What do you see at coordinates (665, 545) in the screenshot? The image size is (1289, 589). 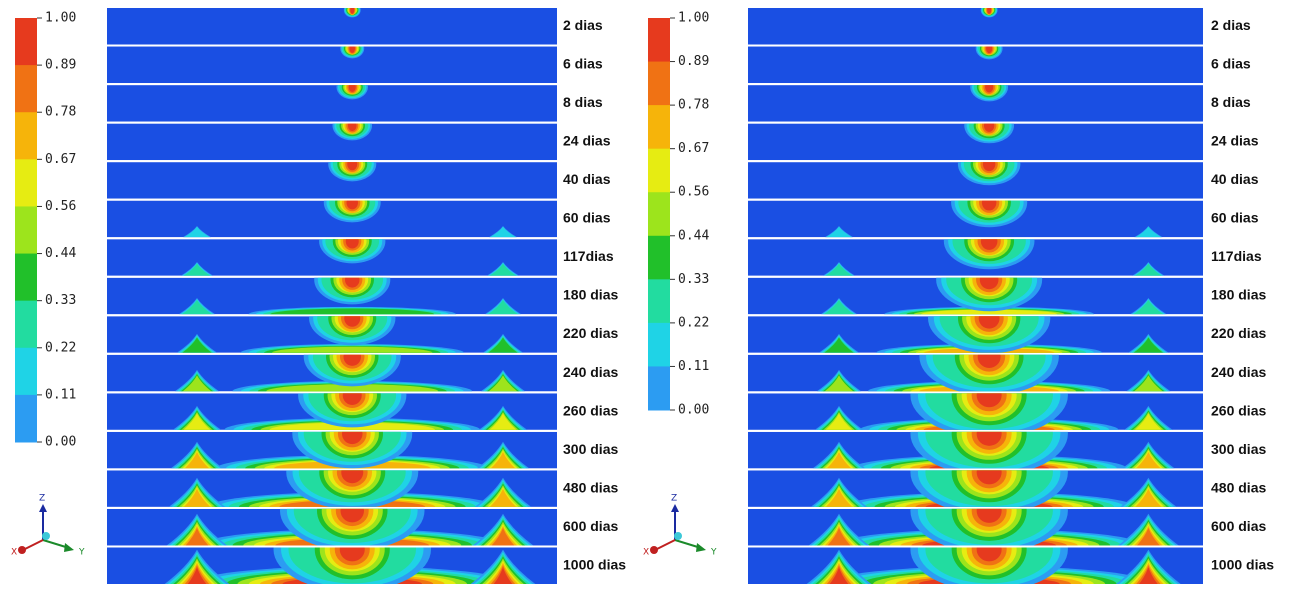 I see `axis-x` at bounding box center [665, 545].